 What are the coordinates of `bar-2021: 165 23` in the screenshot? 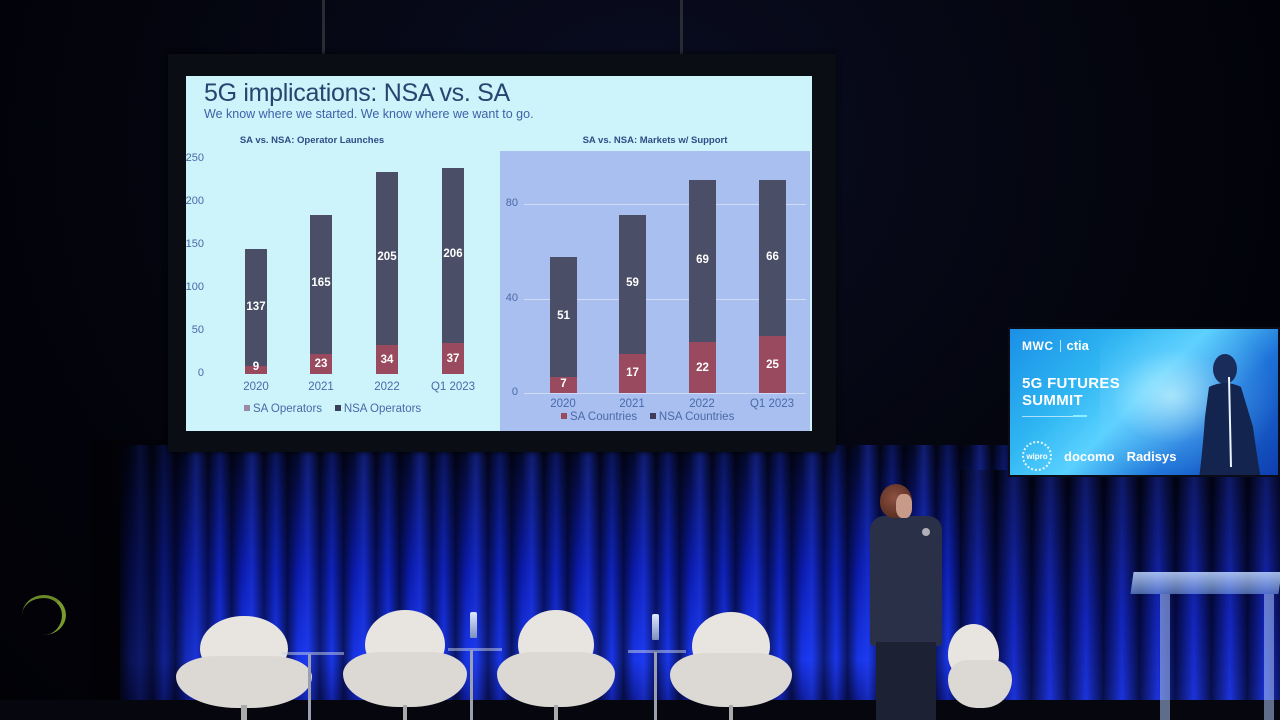 It's located at (321, 294).